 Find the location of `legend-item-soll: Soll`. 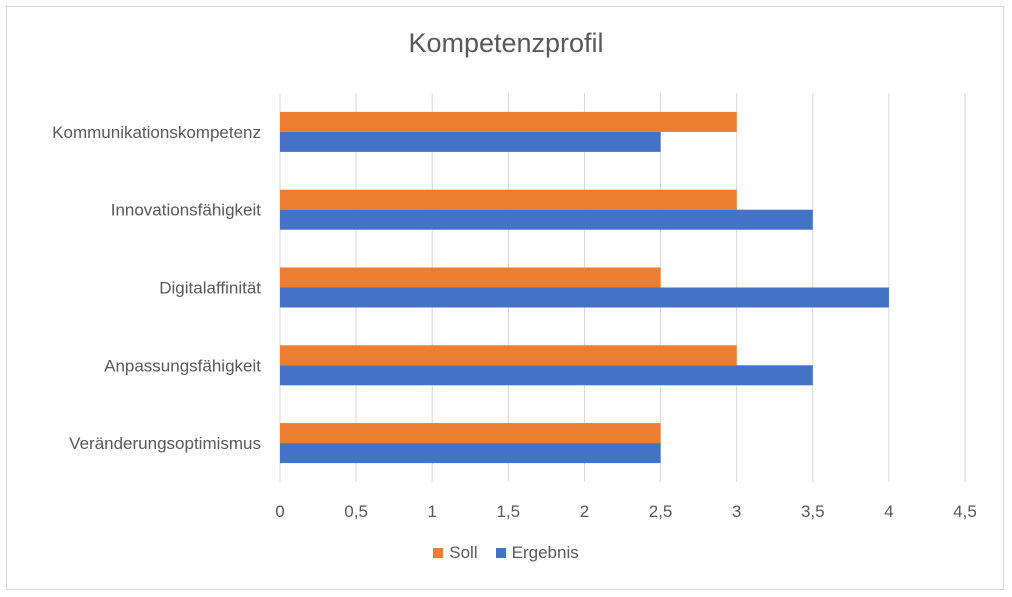

legend-item-soll: Soll is located at coordinates (455, 553).